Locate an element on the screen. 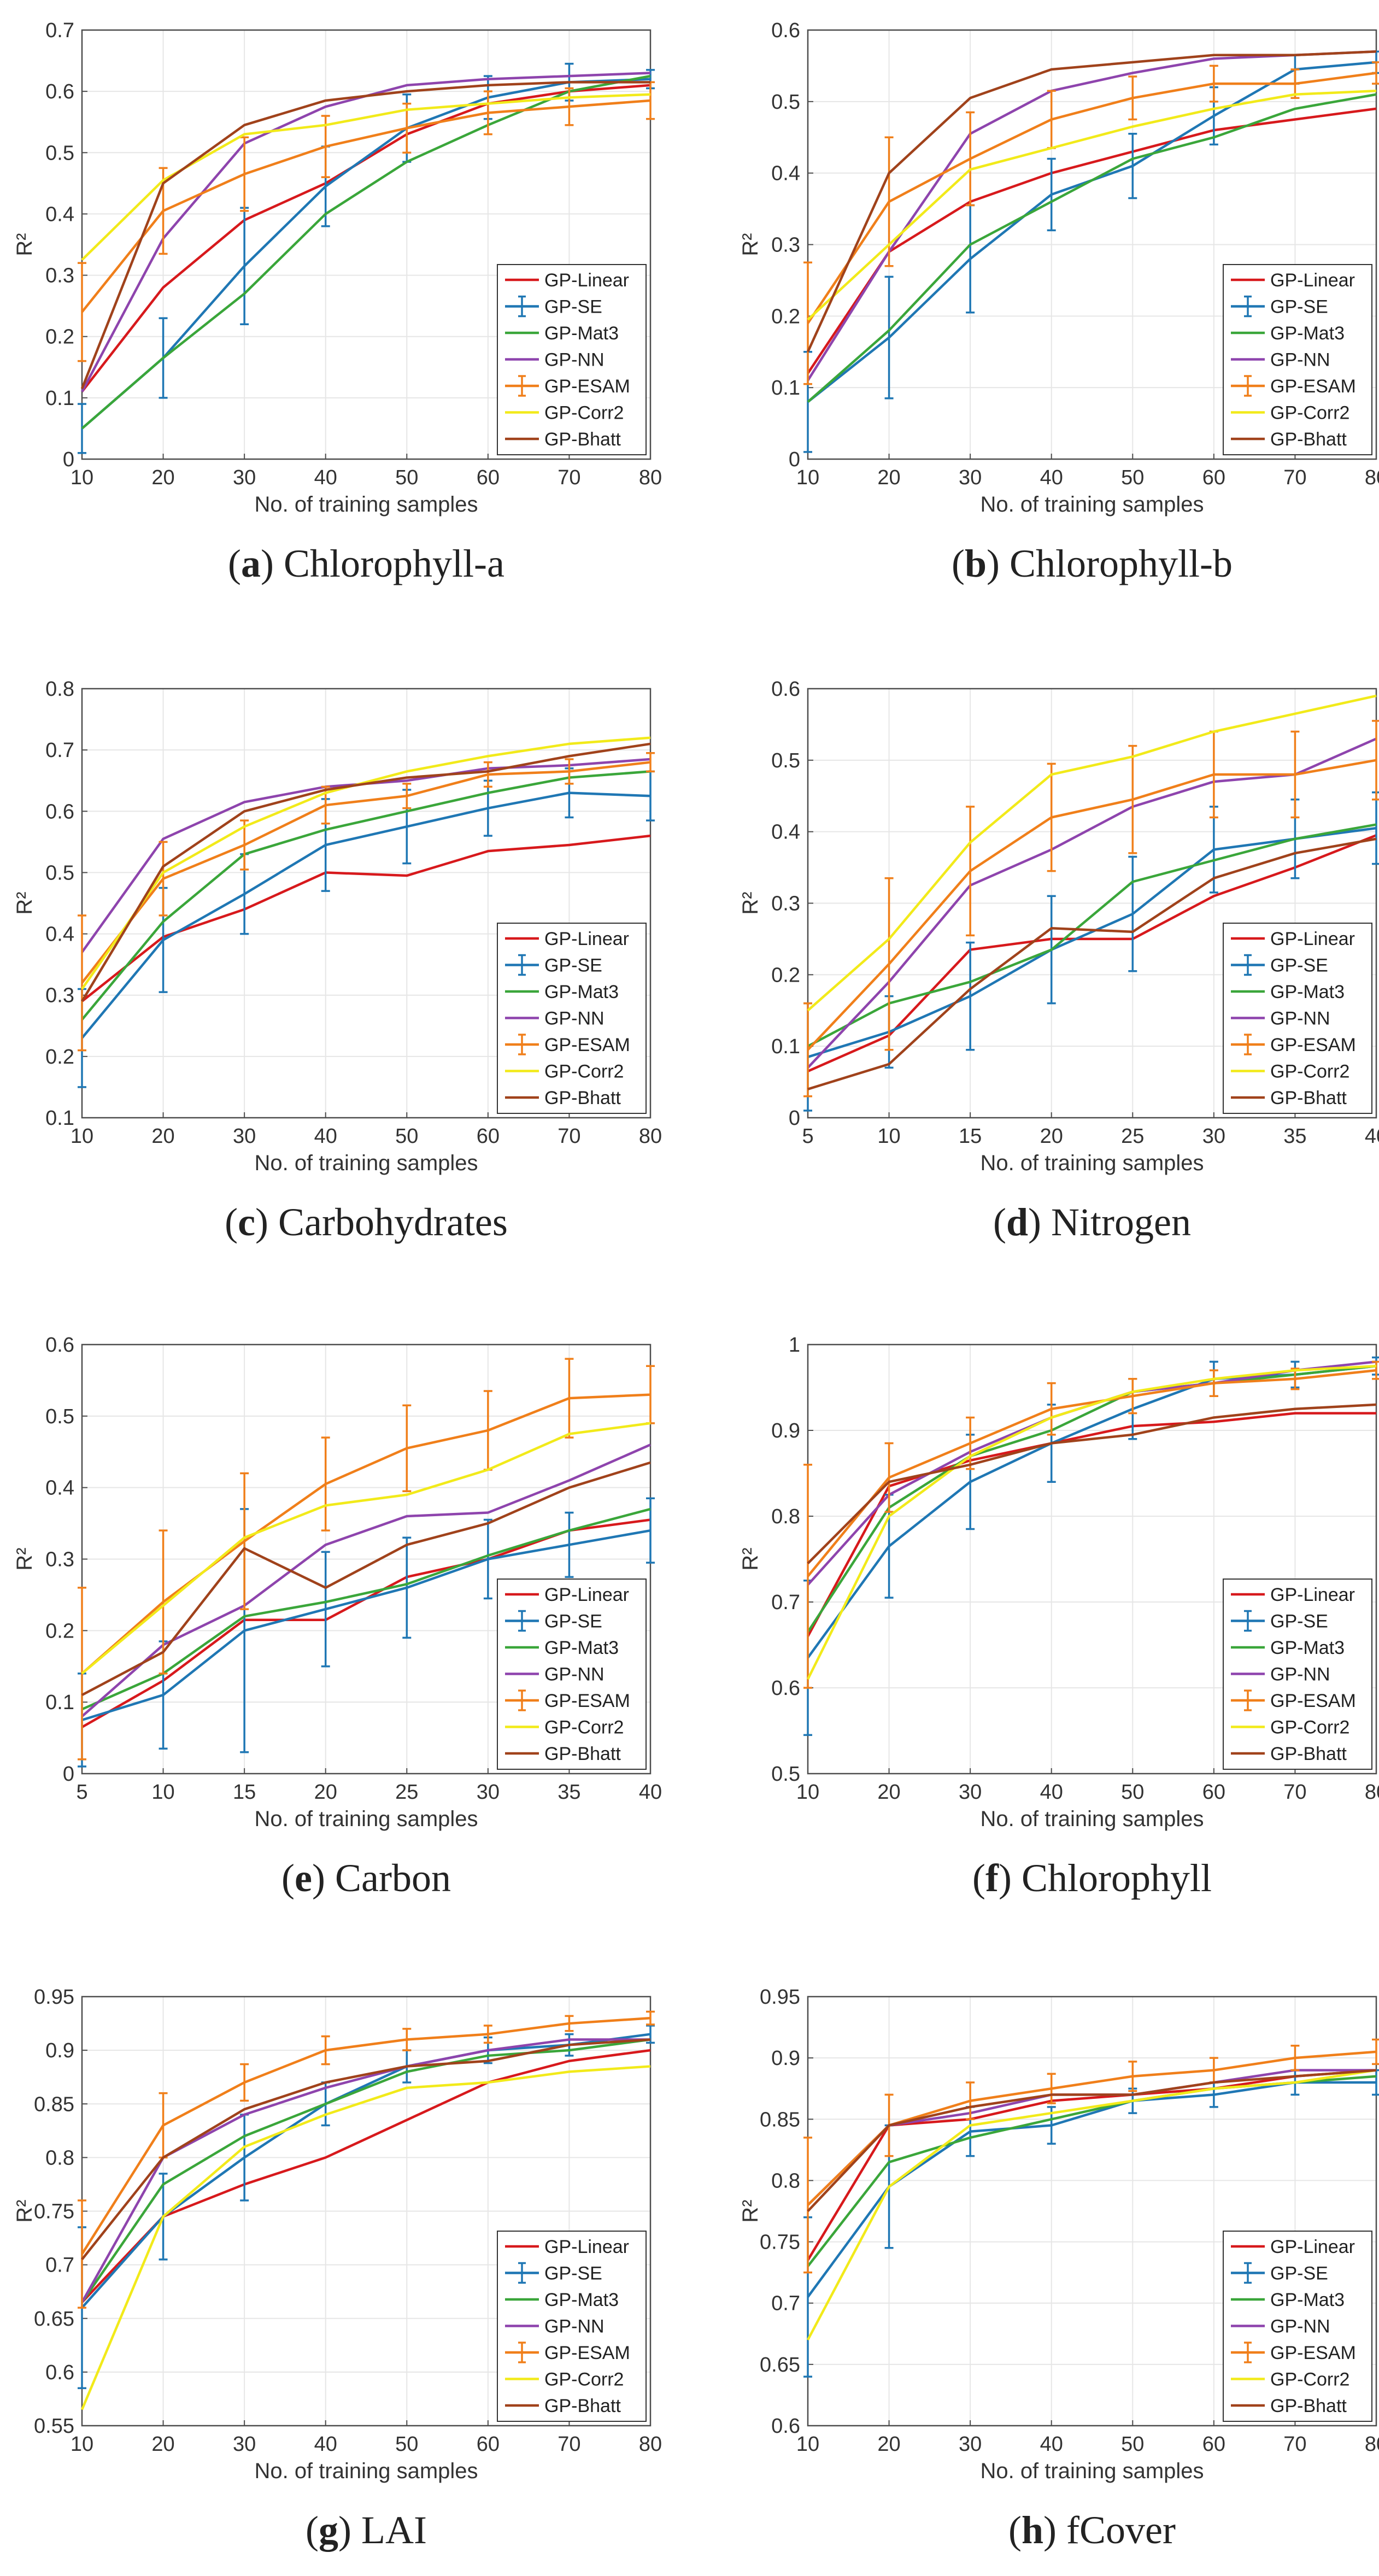 The image size is (1379, 2576). caption-b: (b) Chlorophyll-b is located at coordinates (1092, 563).